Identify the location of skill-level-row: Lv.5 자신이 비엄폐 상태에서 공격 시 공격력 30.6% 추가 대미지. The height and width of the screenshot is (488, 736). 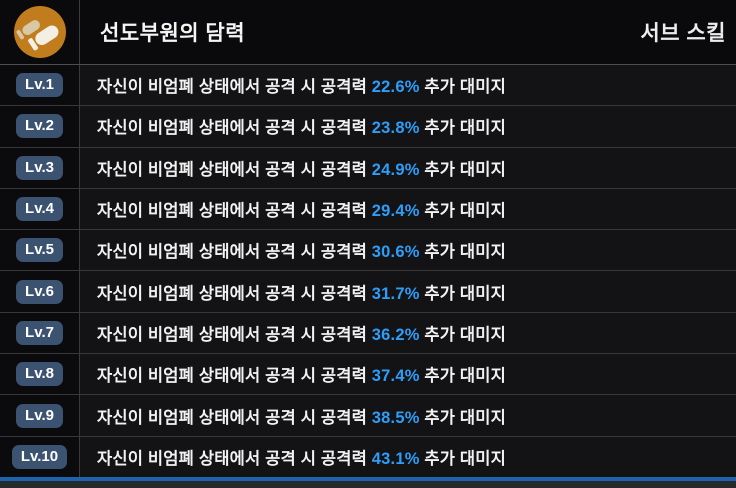
(368, 251).